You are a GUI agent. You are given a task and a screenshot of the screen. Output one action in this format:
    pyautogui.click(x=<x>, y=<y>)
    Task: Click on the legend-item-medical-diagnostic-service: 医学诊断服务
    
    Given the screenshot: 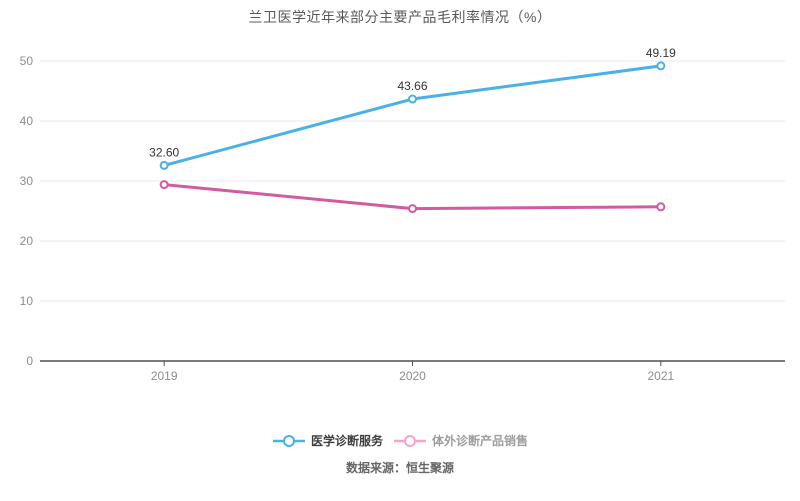 What is the action you would take?
    pyautogui.click(x=327, y=441)
    